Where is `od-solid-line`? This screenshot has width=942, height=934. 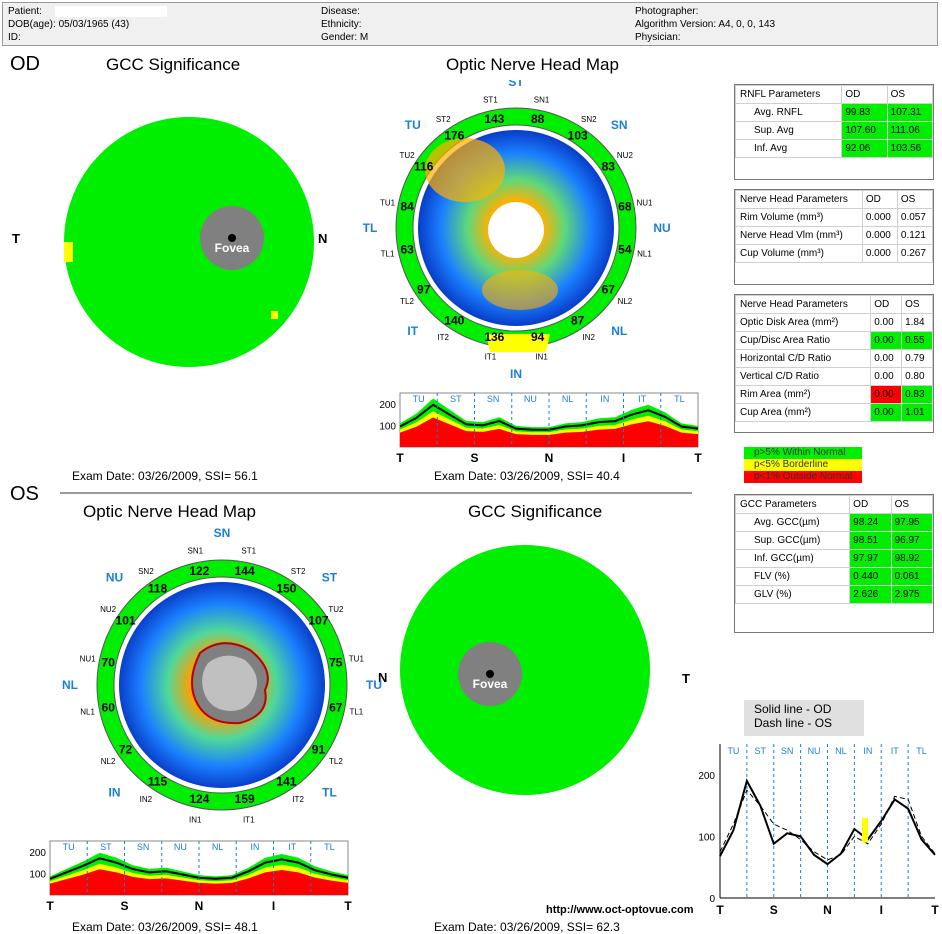
od-solid-line is located at coordinates (827, 822).